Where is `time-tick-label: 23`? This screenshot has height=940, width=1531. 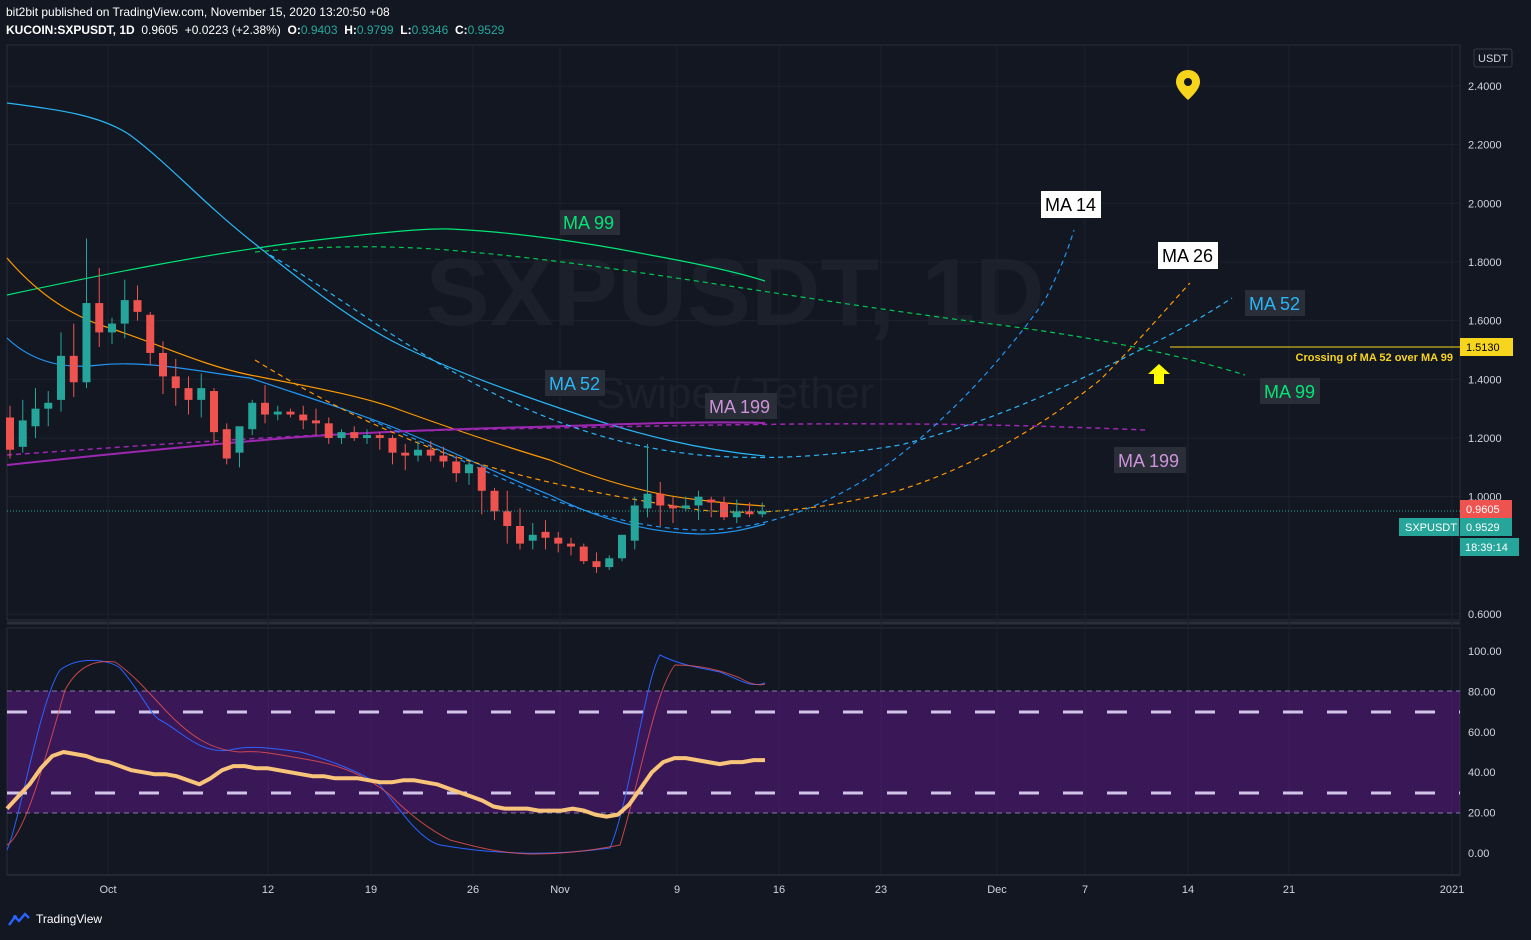
time-tick-label: 23 is located at coordinates (881, 890).